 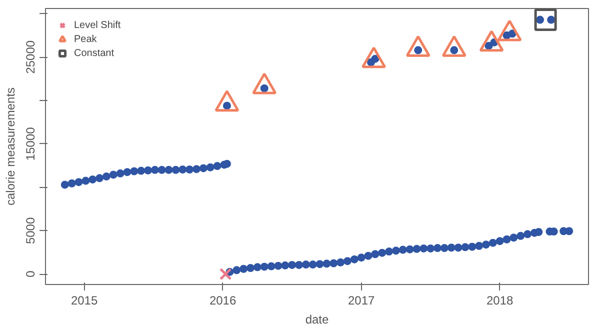 What do you see at coordinates (361, 301) in the screenshot?
I see `x-tick-label: 2017` at bounding box center [361, 301].